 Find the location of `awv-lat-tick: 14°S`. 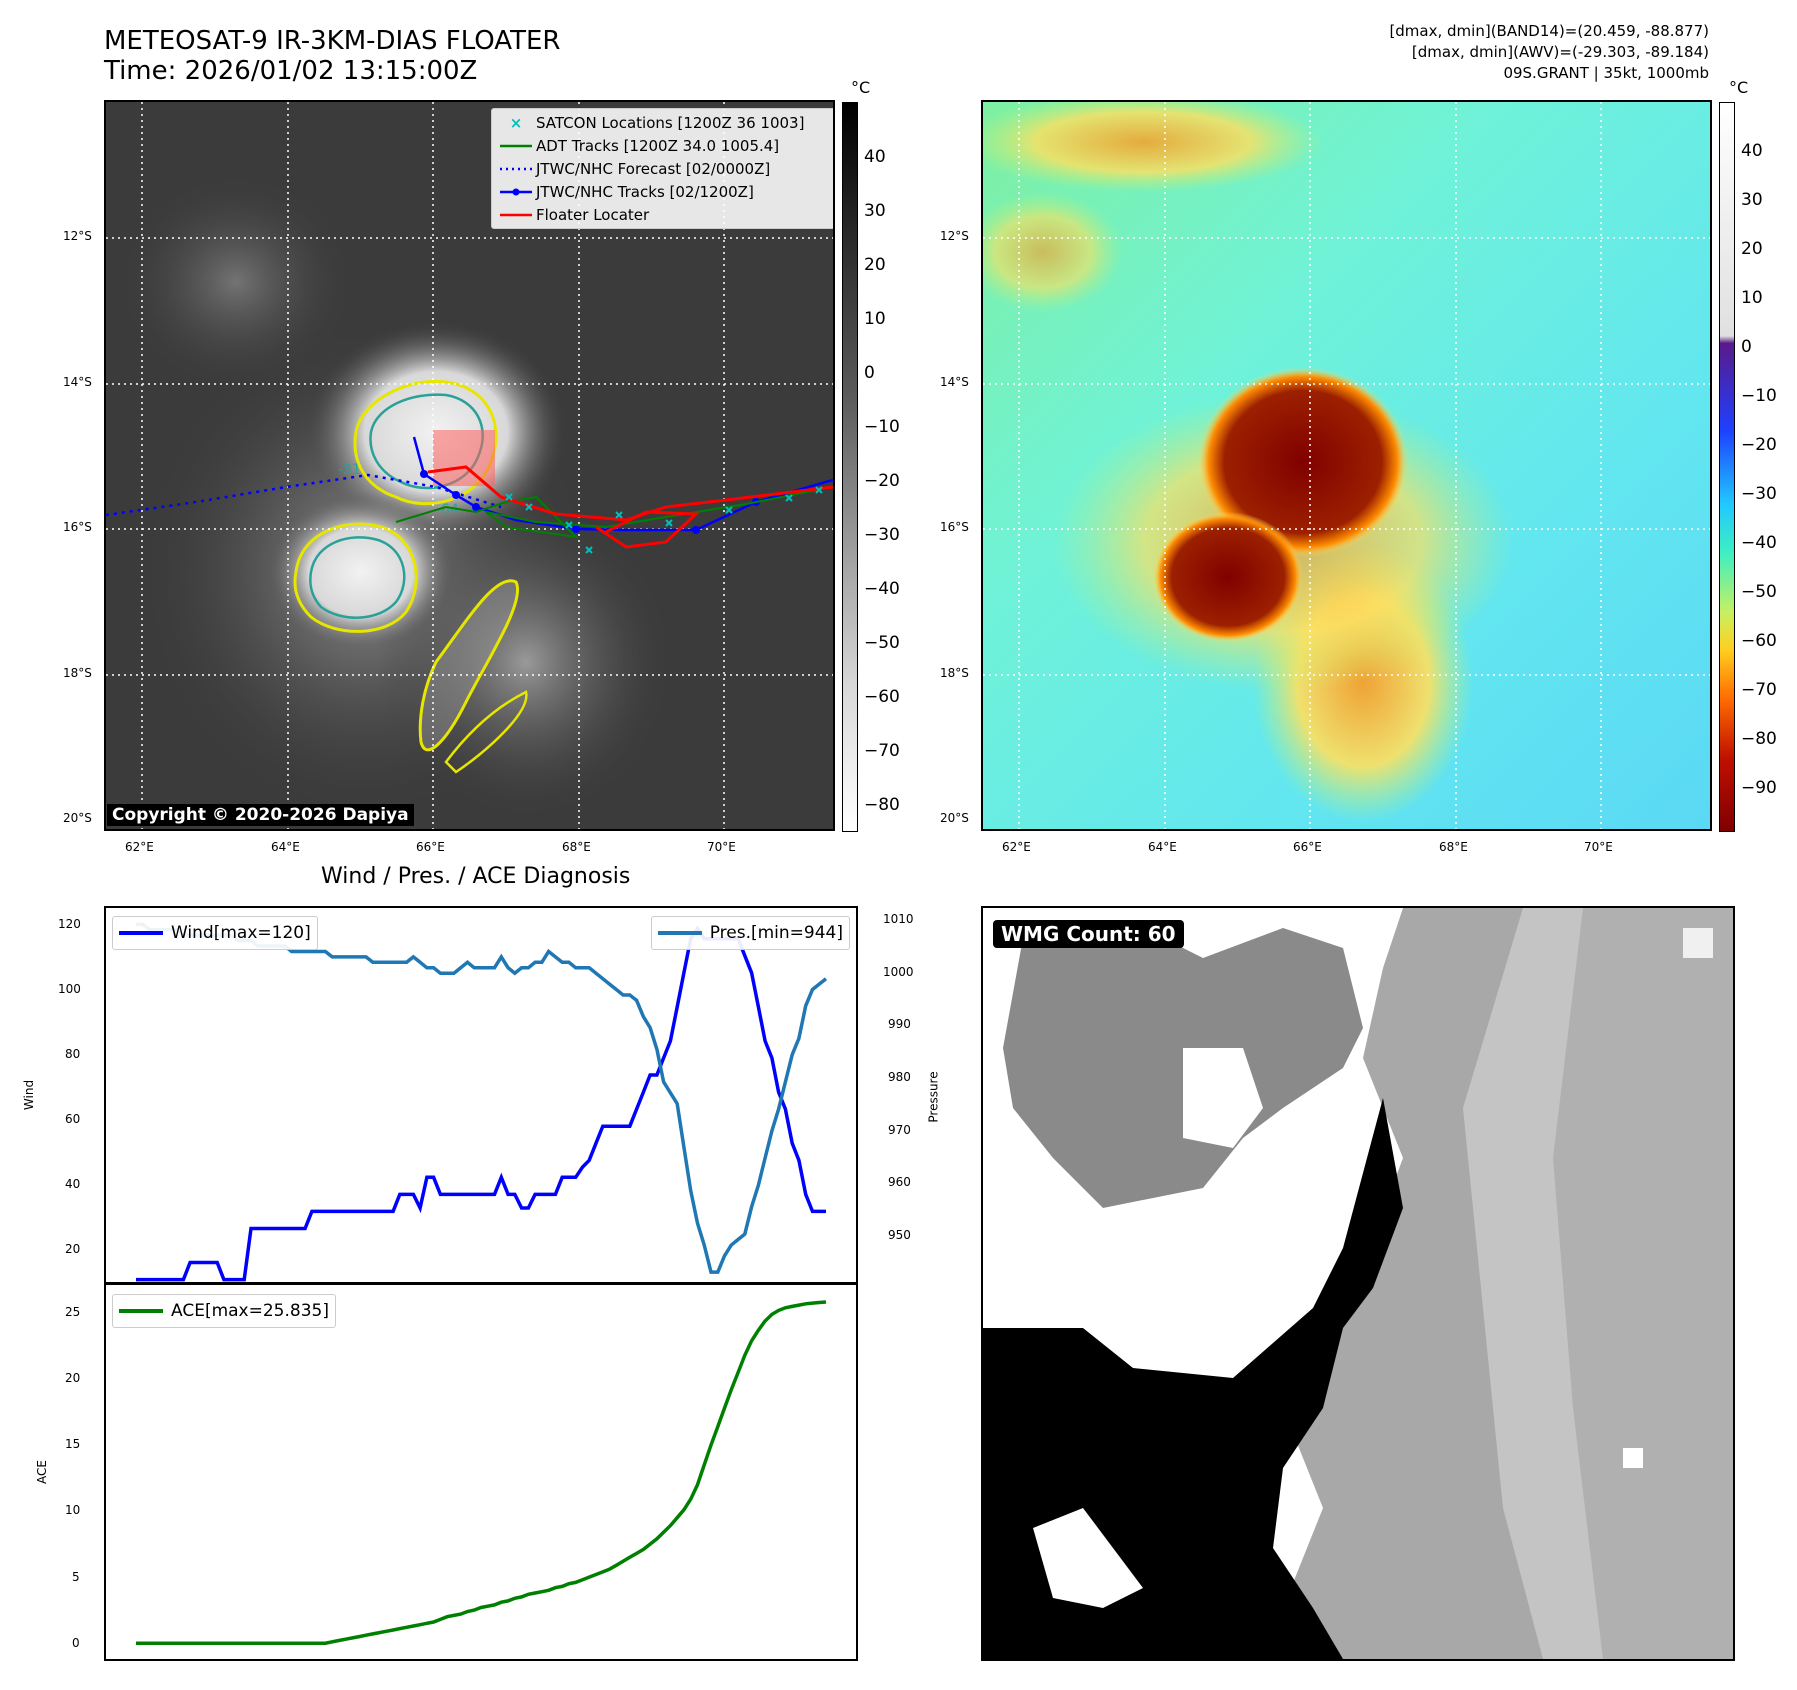

awv-lat-tick: 14°S is located at coordinates (954, 382).